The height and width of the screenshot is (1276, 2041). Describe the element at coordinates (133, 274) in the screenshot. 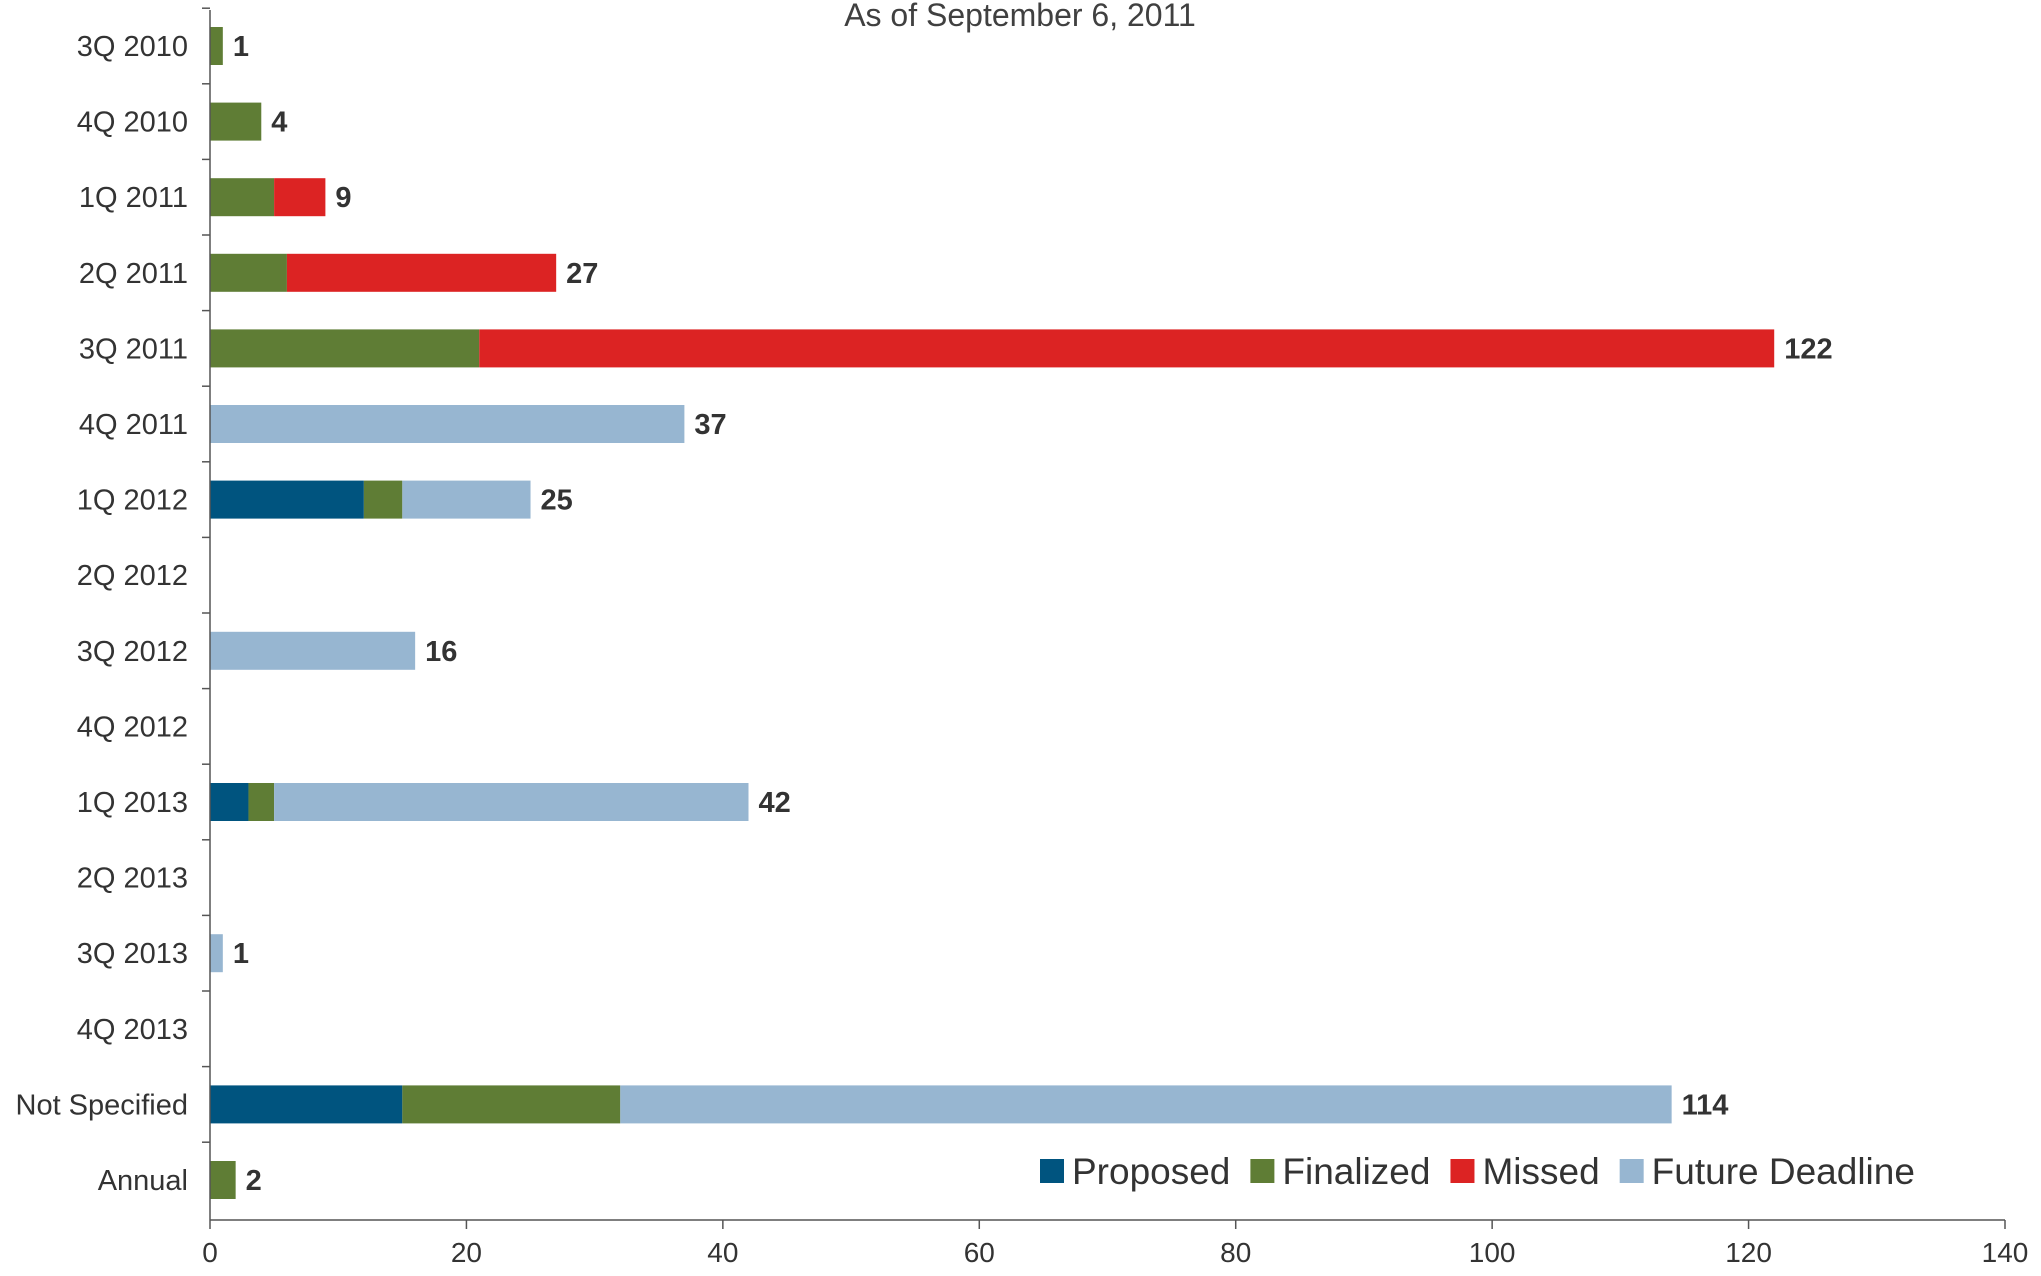

I see `category-label-2q-2011: 2Q 2011` at that location.